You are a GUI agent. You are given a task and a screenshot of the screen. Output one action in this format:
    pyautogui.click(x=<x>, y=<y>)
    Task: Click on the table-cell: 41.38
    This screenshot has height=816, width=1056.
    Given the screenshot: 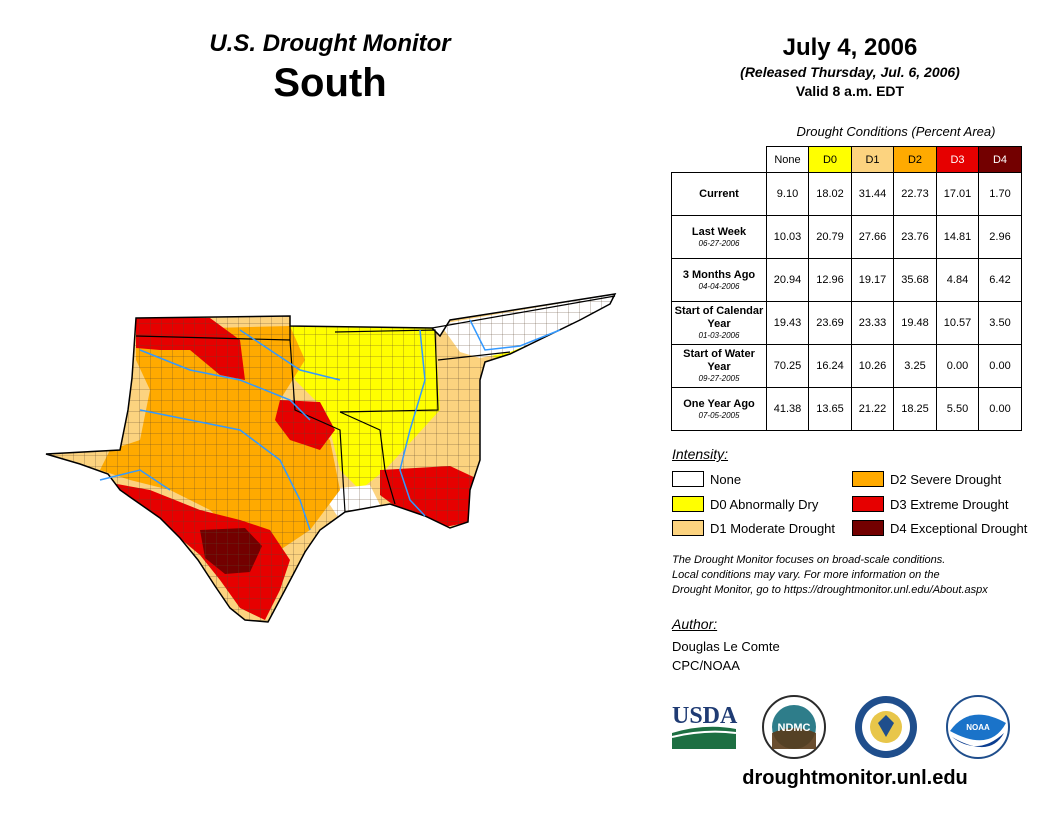 What is the action you would take?
    pyautogui.click(x=787, y=409)
    